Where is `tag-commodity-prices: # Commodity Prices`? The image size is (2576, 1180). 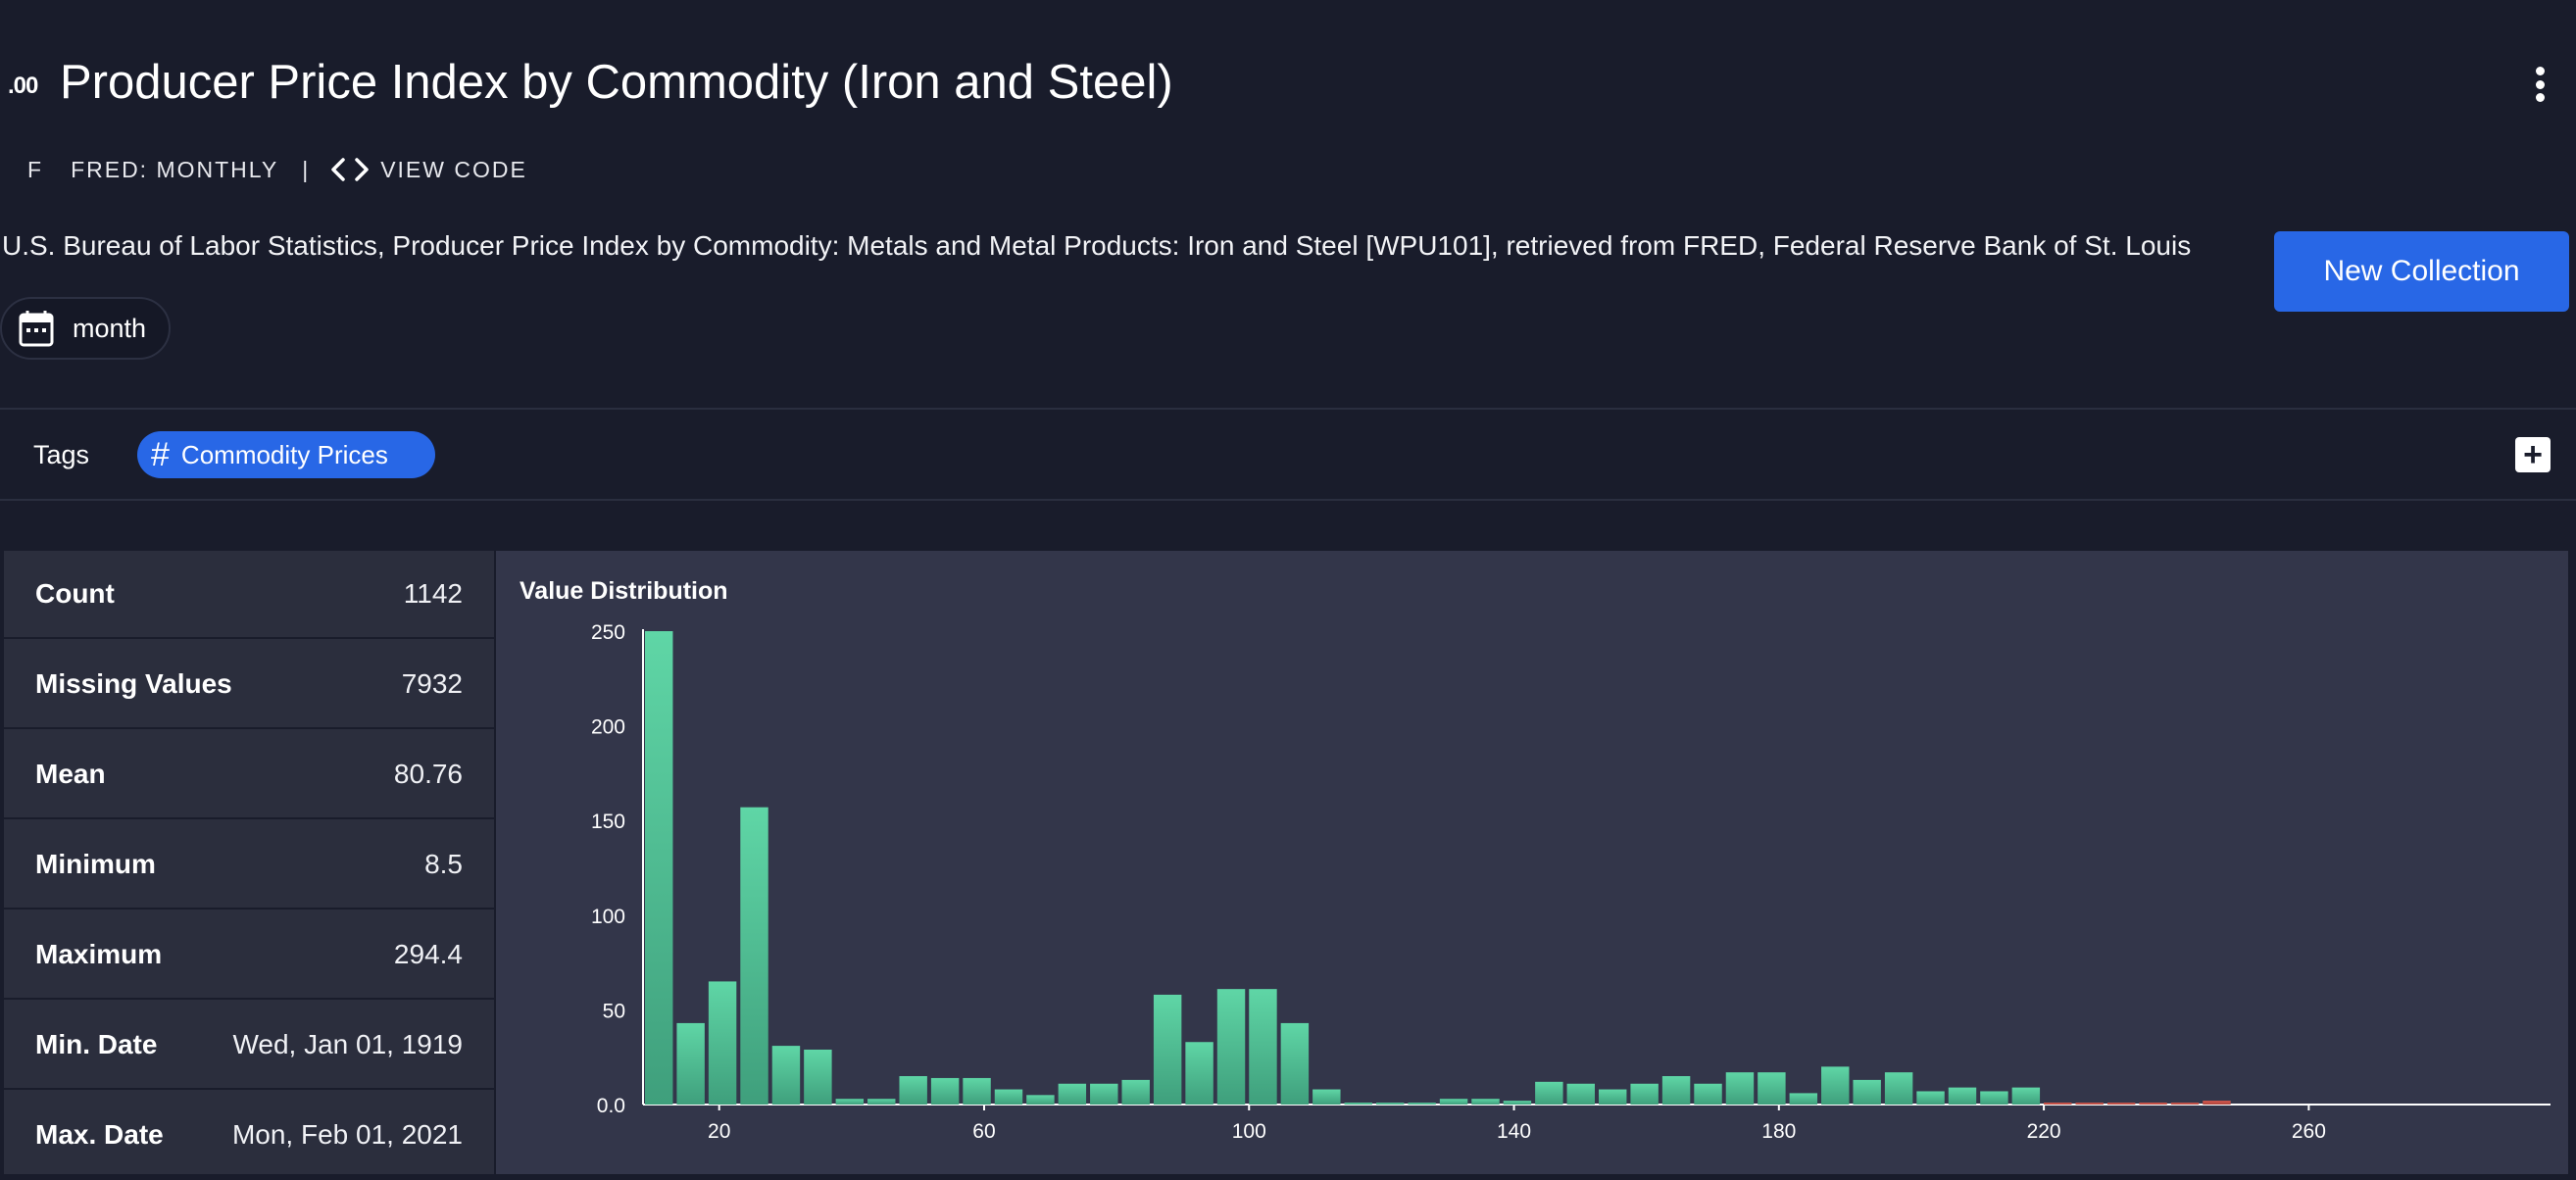 tag-commodity-prices: # Commodity Prices is located at coordinates (286, 454).